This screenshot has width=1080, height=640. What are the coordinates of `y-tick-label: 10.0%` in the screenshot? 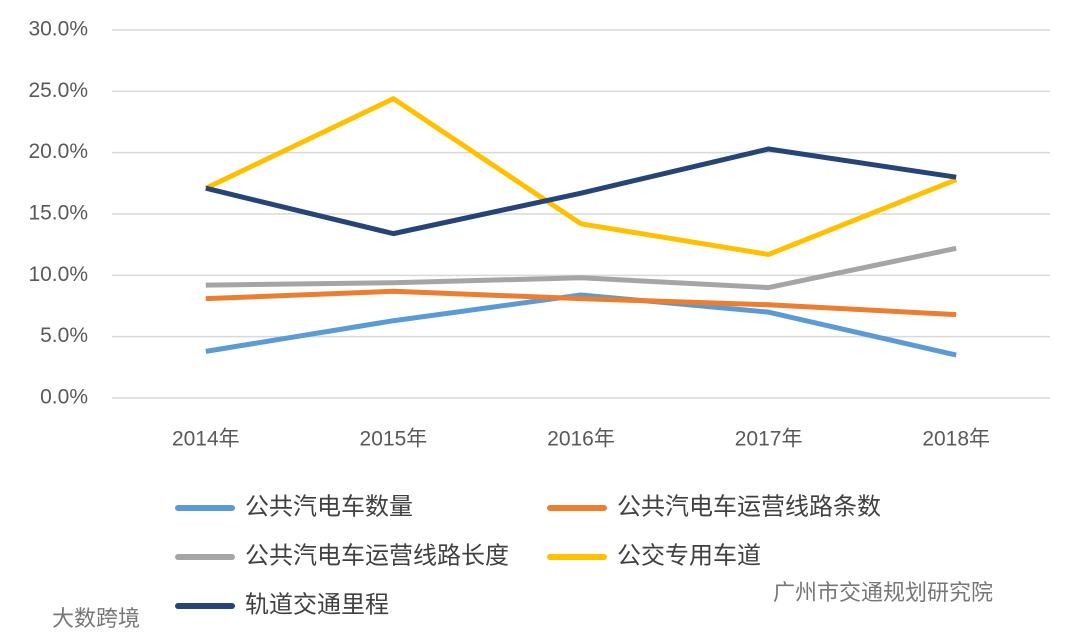 It's located at (58, 274).